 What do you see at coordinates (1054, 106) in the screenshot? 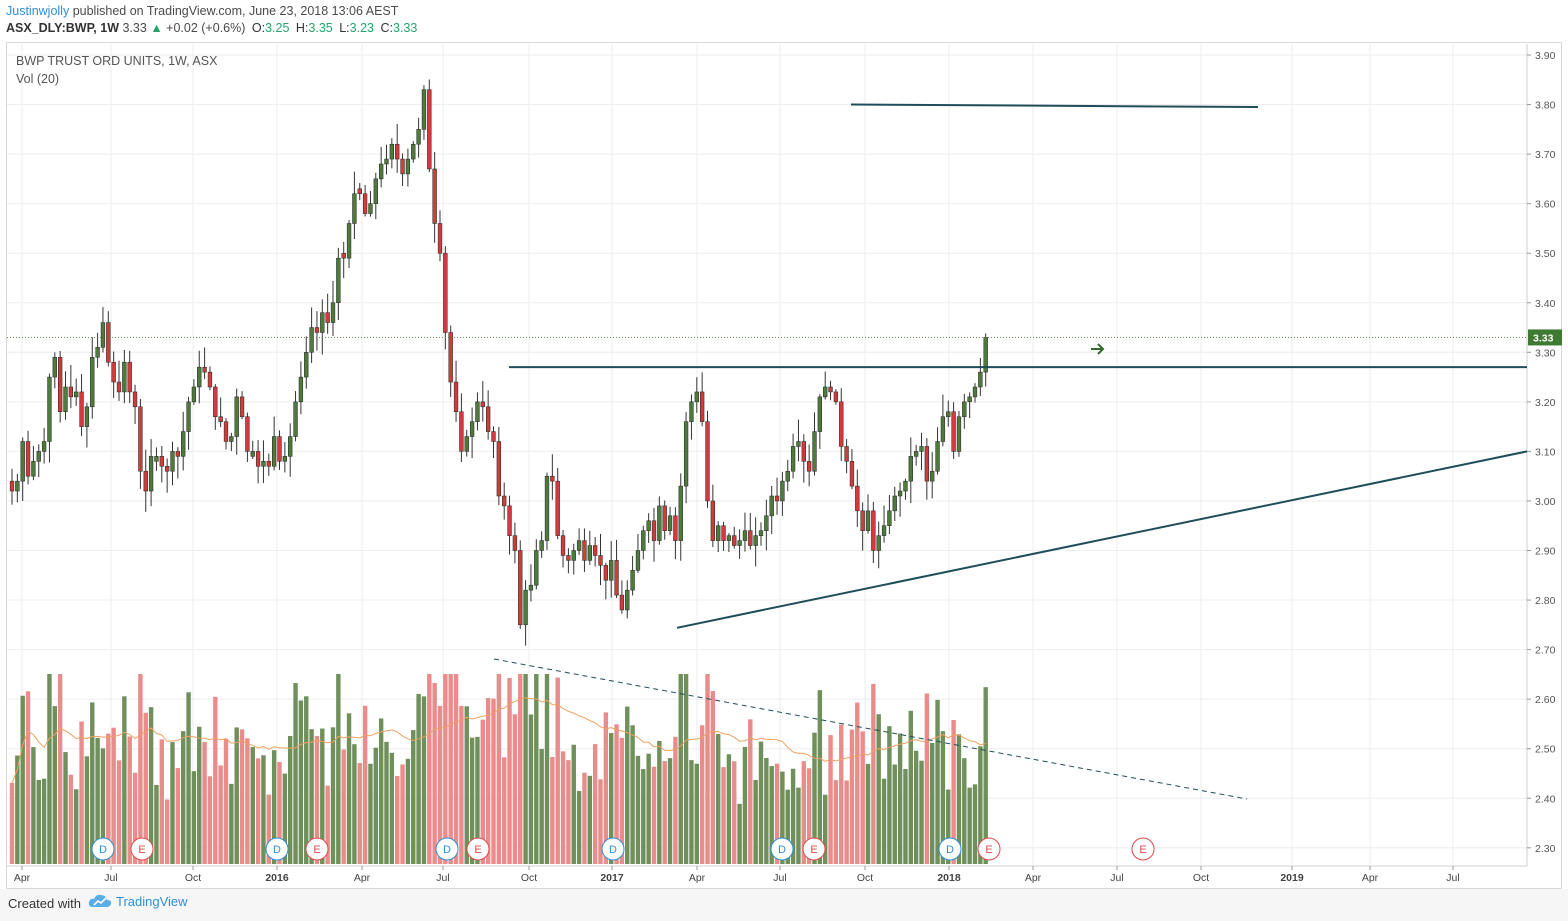
I see `resistance-line-upper` at bounding box center [1054, 106].